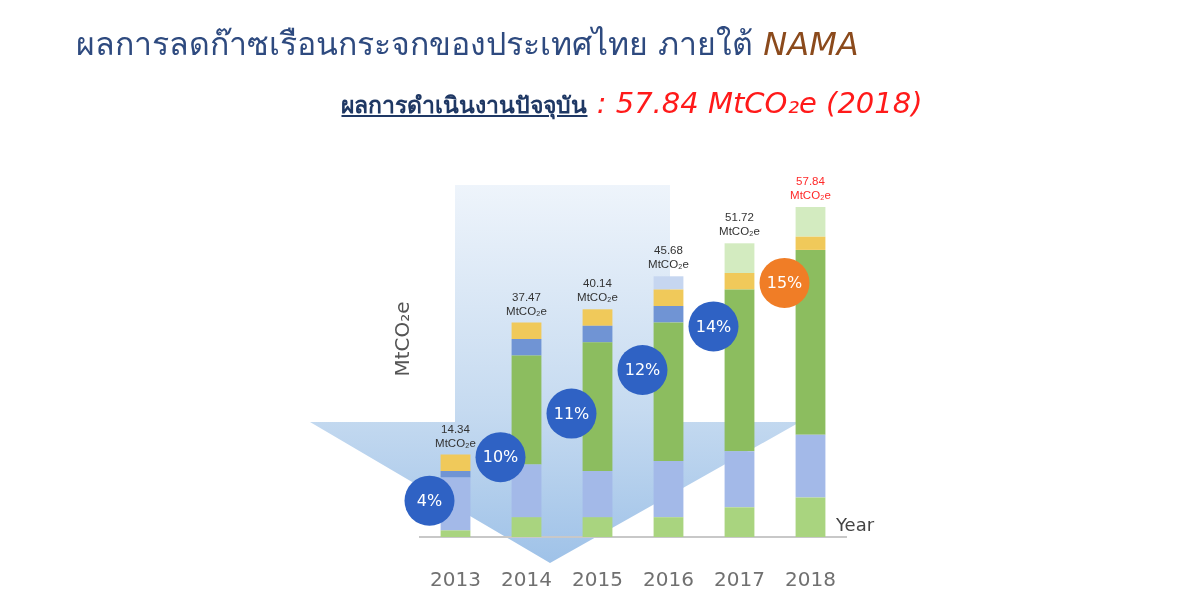  What do you see at coordinates (500, 457) in the screenshot?
I see `annotation: 10%` at bounding box center [500, 457].